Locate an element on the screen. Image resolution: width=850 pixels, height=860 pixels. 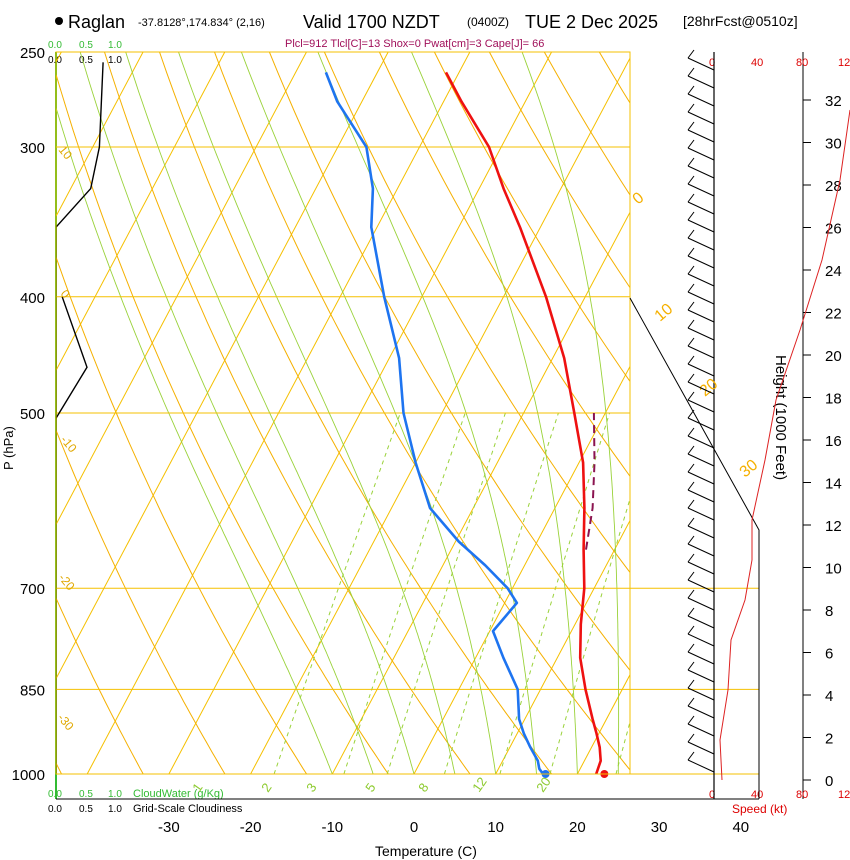
cw-top-tick-2: 1.0 is located at coordinates (115, 45).